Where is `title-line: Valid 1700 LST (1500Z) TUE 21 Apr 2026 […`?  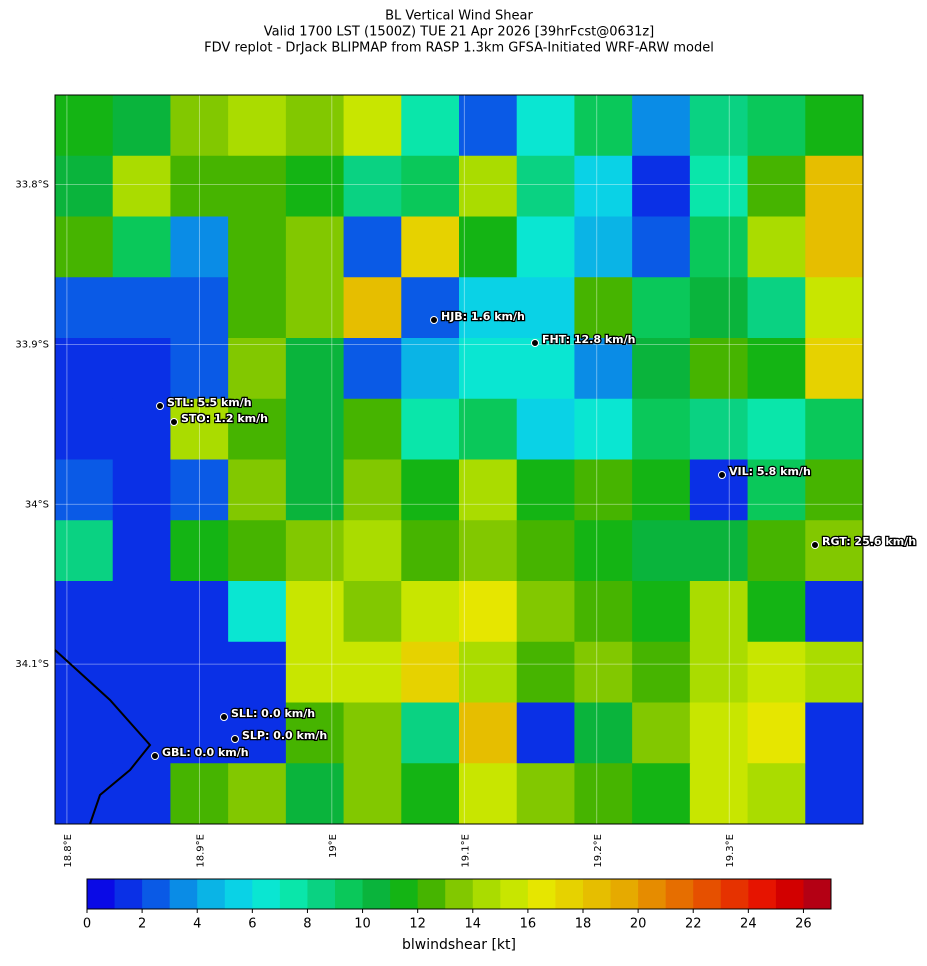
title-line: Valid 1700 LST (1500Z) TUE 21 Apr 2026 [… is located at coordinates (459, 32).